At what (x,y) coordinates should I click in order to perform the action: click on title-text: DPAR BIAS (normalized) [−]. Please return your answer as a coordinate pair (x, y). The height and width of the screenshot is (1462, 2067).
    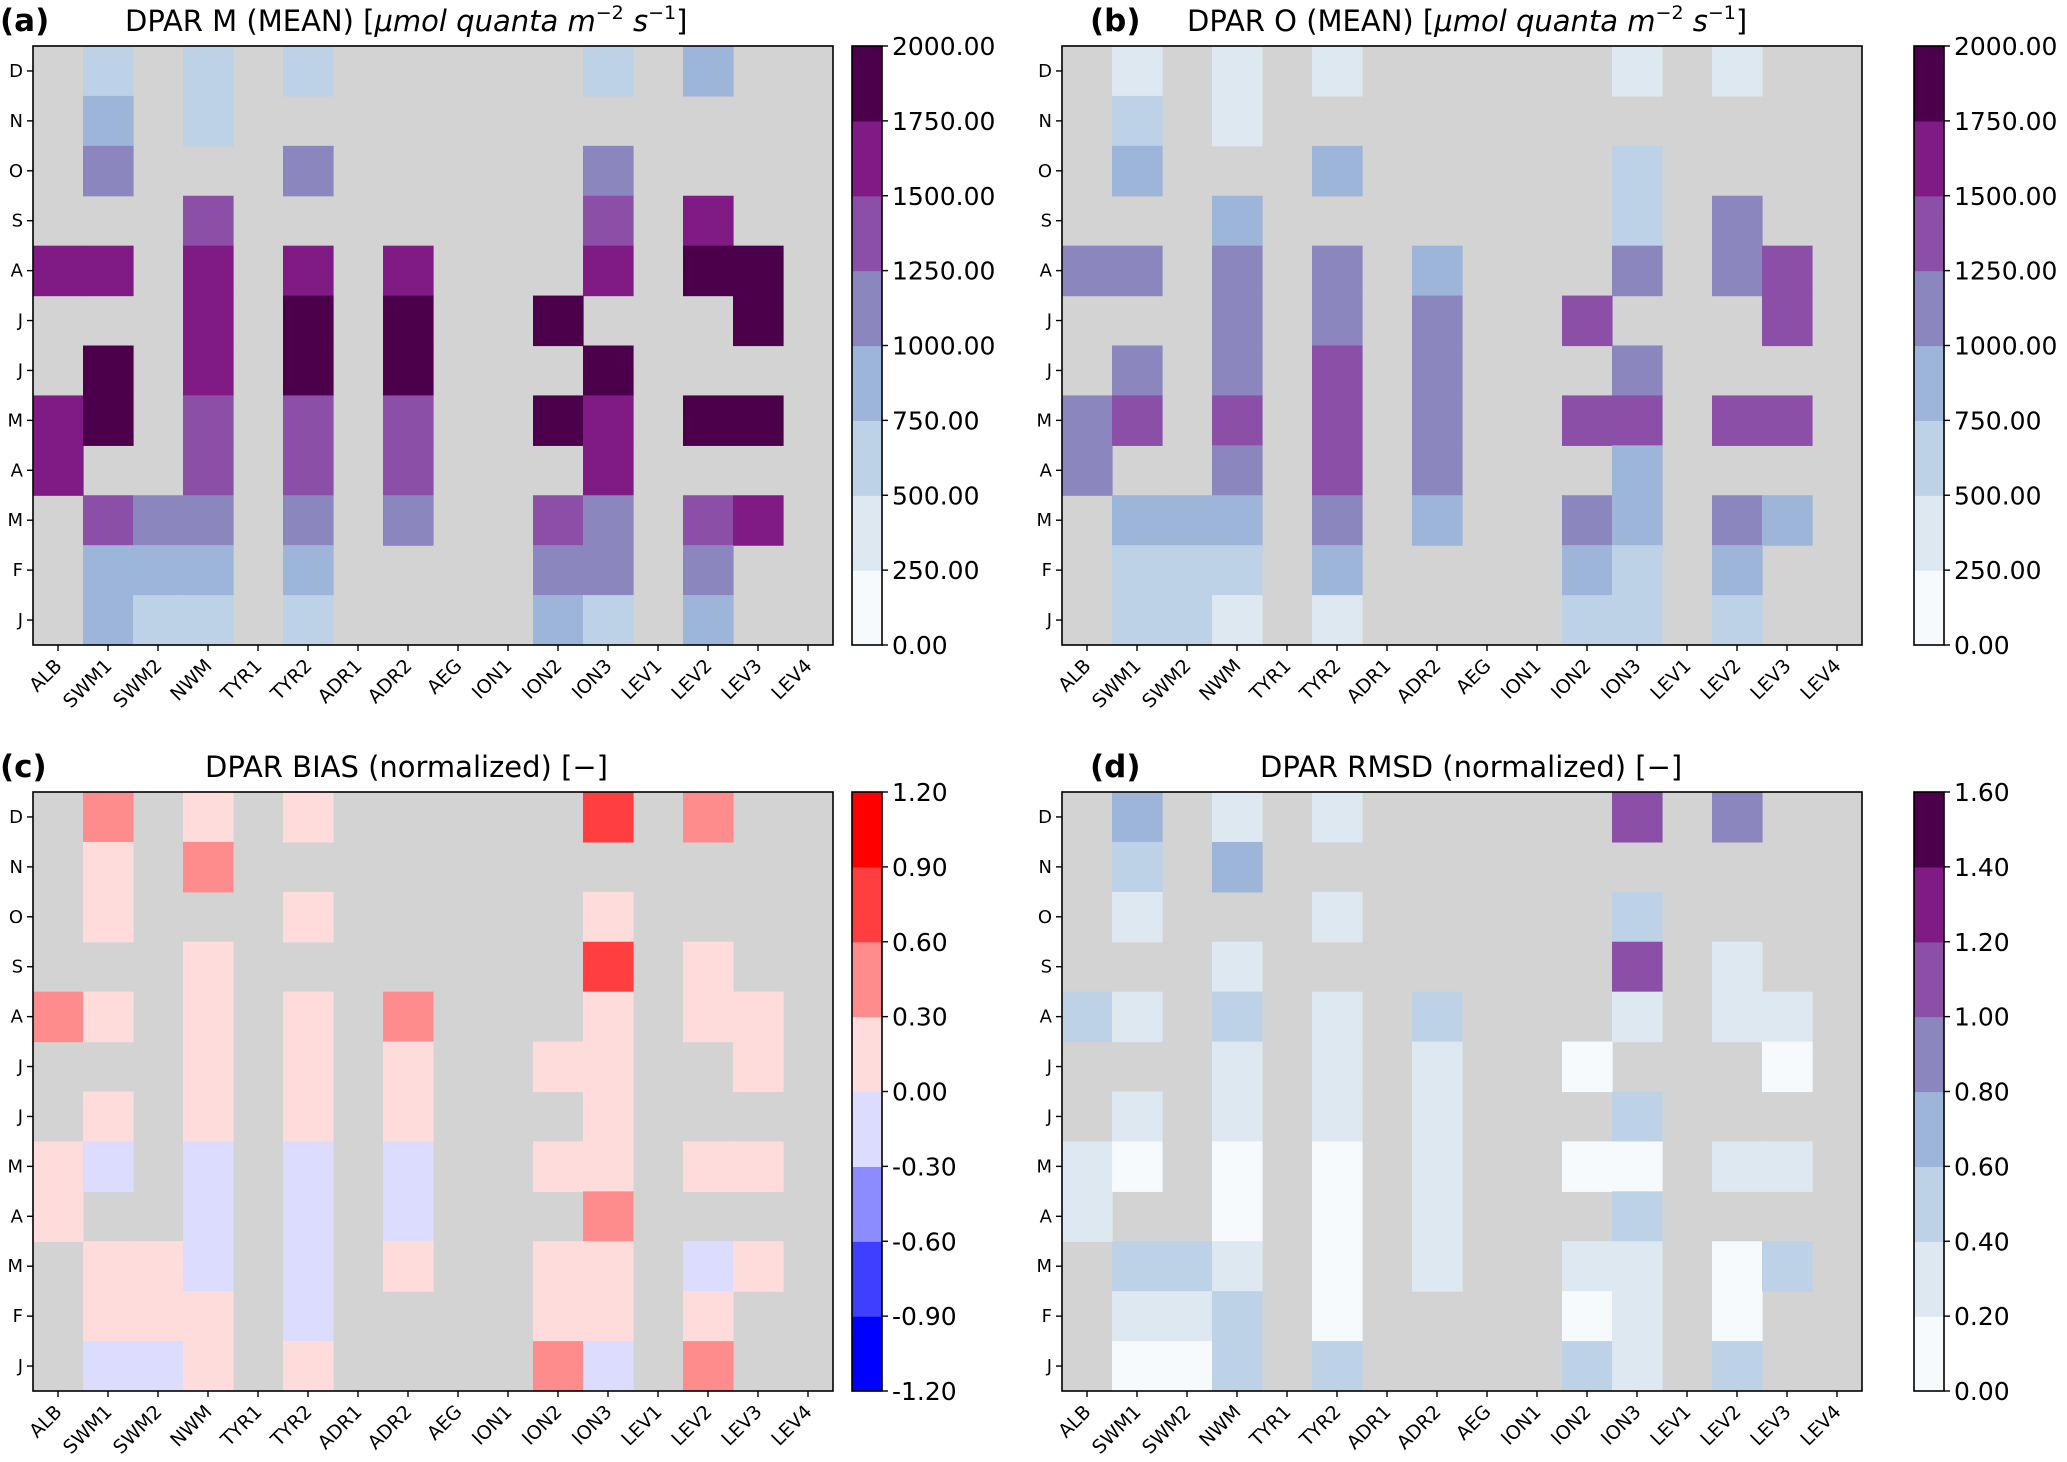
    Looking at the image, I should click on (406, 767).